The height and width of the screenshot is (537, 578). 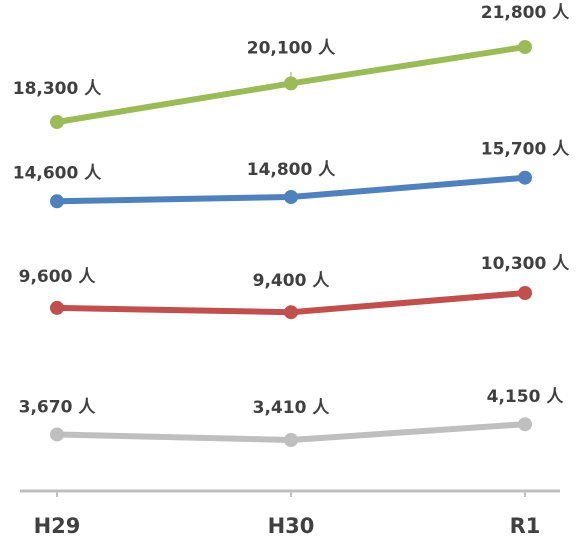 I want to click on data-label: 9,400 人, so click(x=292, y=281).